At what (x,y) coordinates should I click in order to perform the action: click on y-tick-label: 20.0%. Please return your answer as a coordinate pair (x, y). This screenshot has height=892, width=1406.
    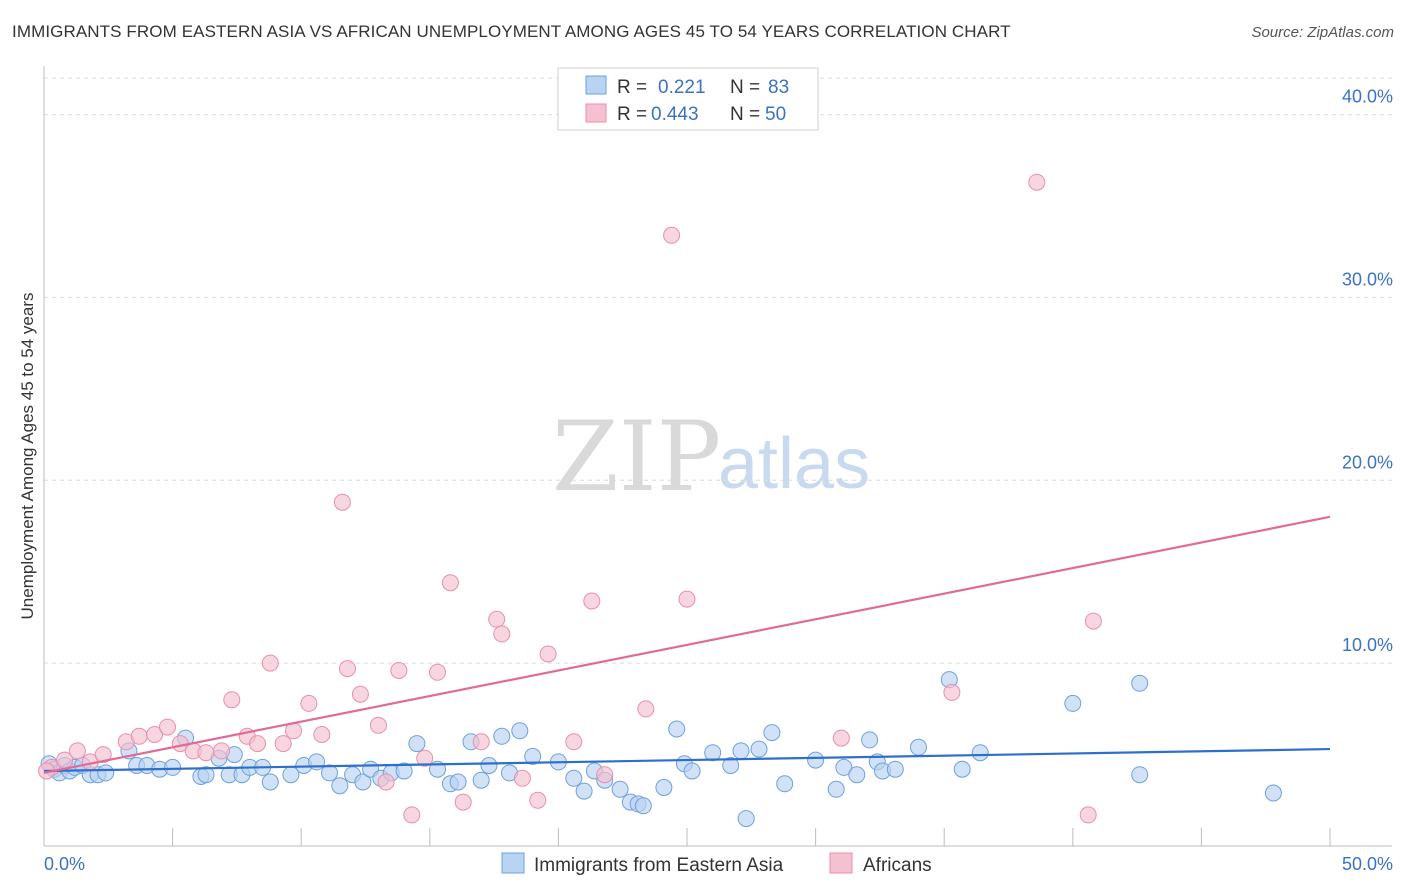
    Looking at the image, I should click on (1367, 462).